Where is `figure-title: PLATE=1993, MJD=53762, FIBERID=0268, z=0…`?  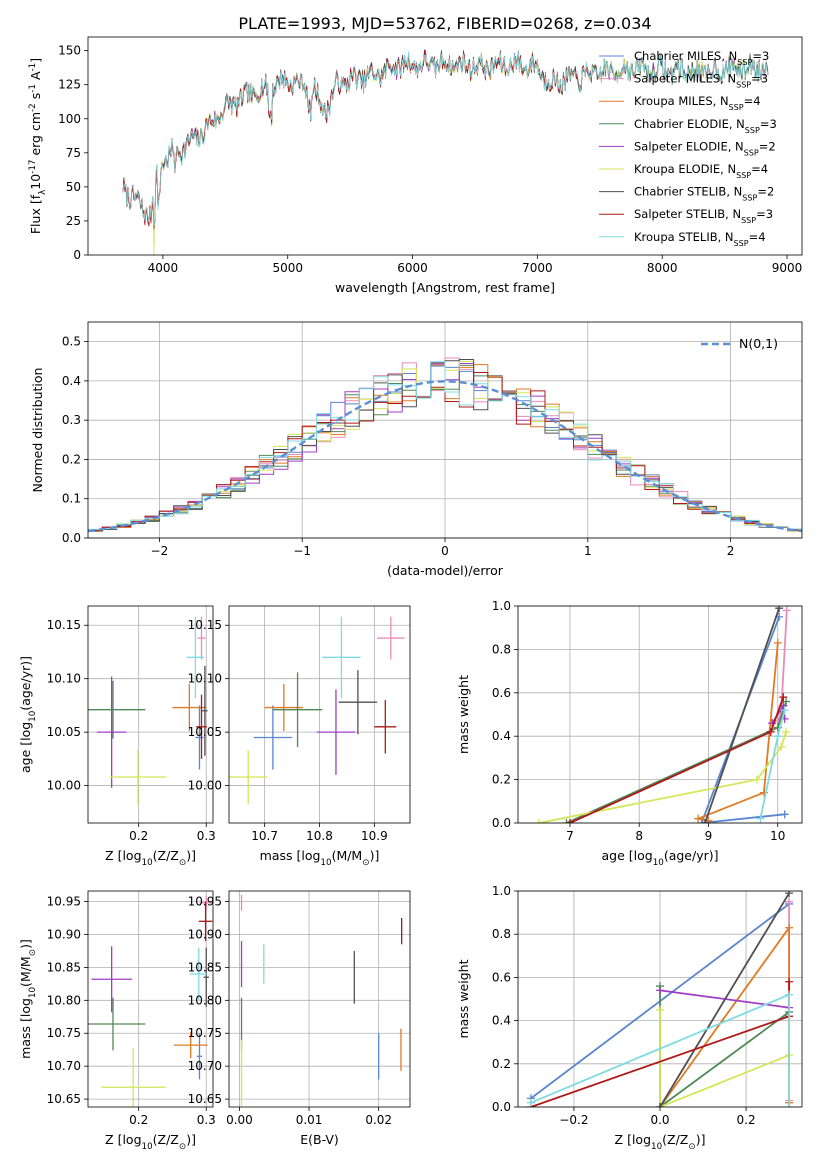
figure-title: PLATE=1993, MJD=53762, FIBERID=0268, z=0… is located at coordinates (444, 23).